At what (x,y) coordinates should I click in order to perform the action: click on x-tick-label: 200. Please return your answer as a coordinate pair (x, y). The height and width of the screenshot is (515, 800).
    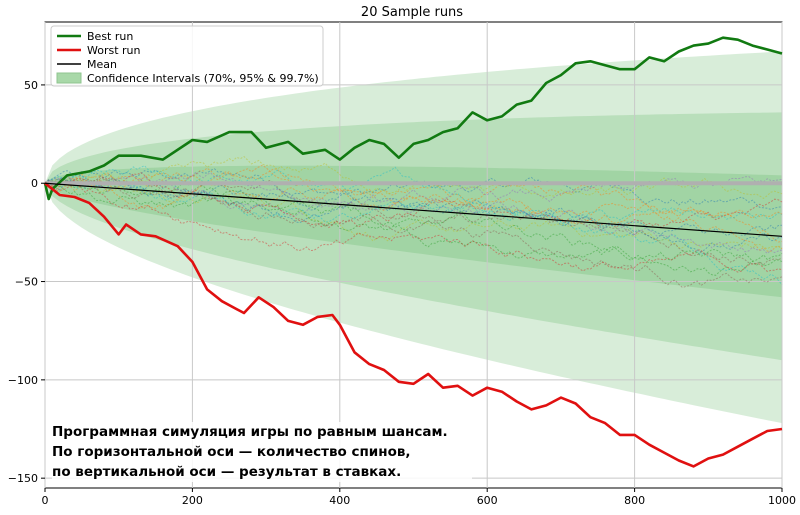
    Looking at the image, I should click on (192, 500).